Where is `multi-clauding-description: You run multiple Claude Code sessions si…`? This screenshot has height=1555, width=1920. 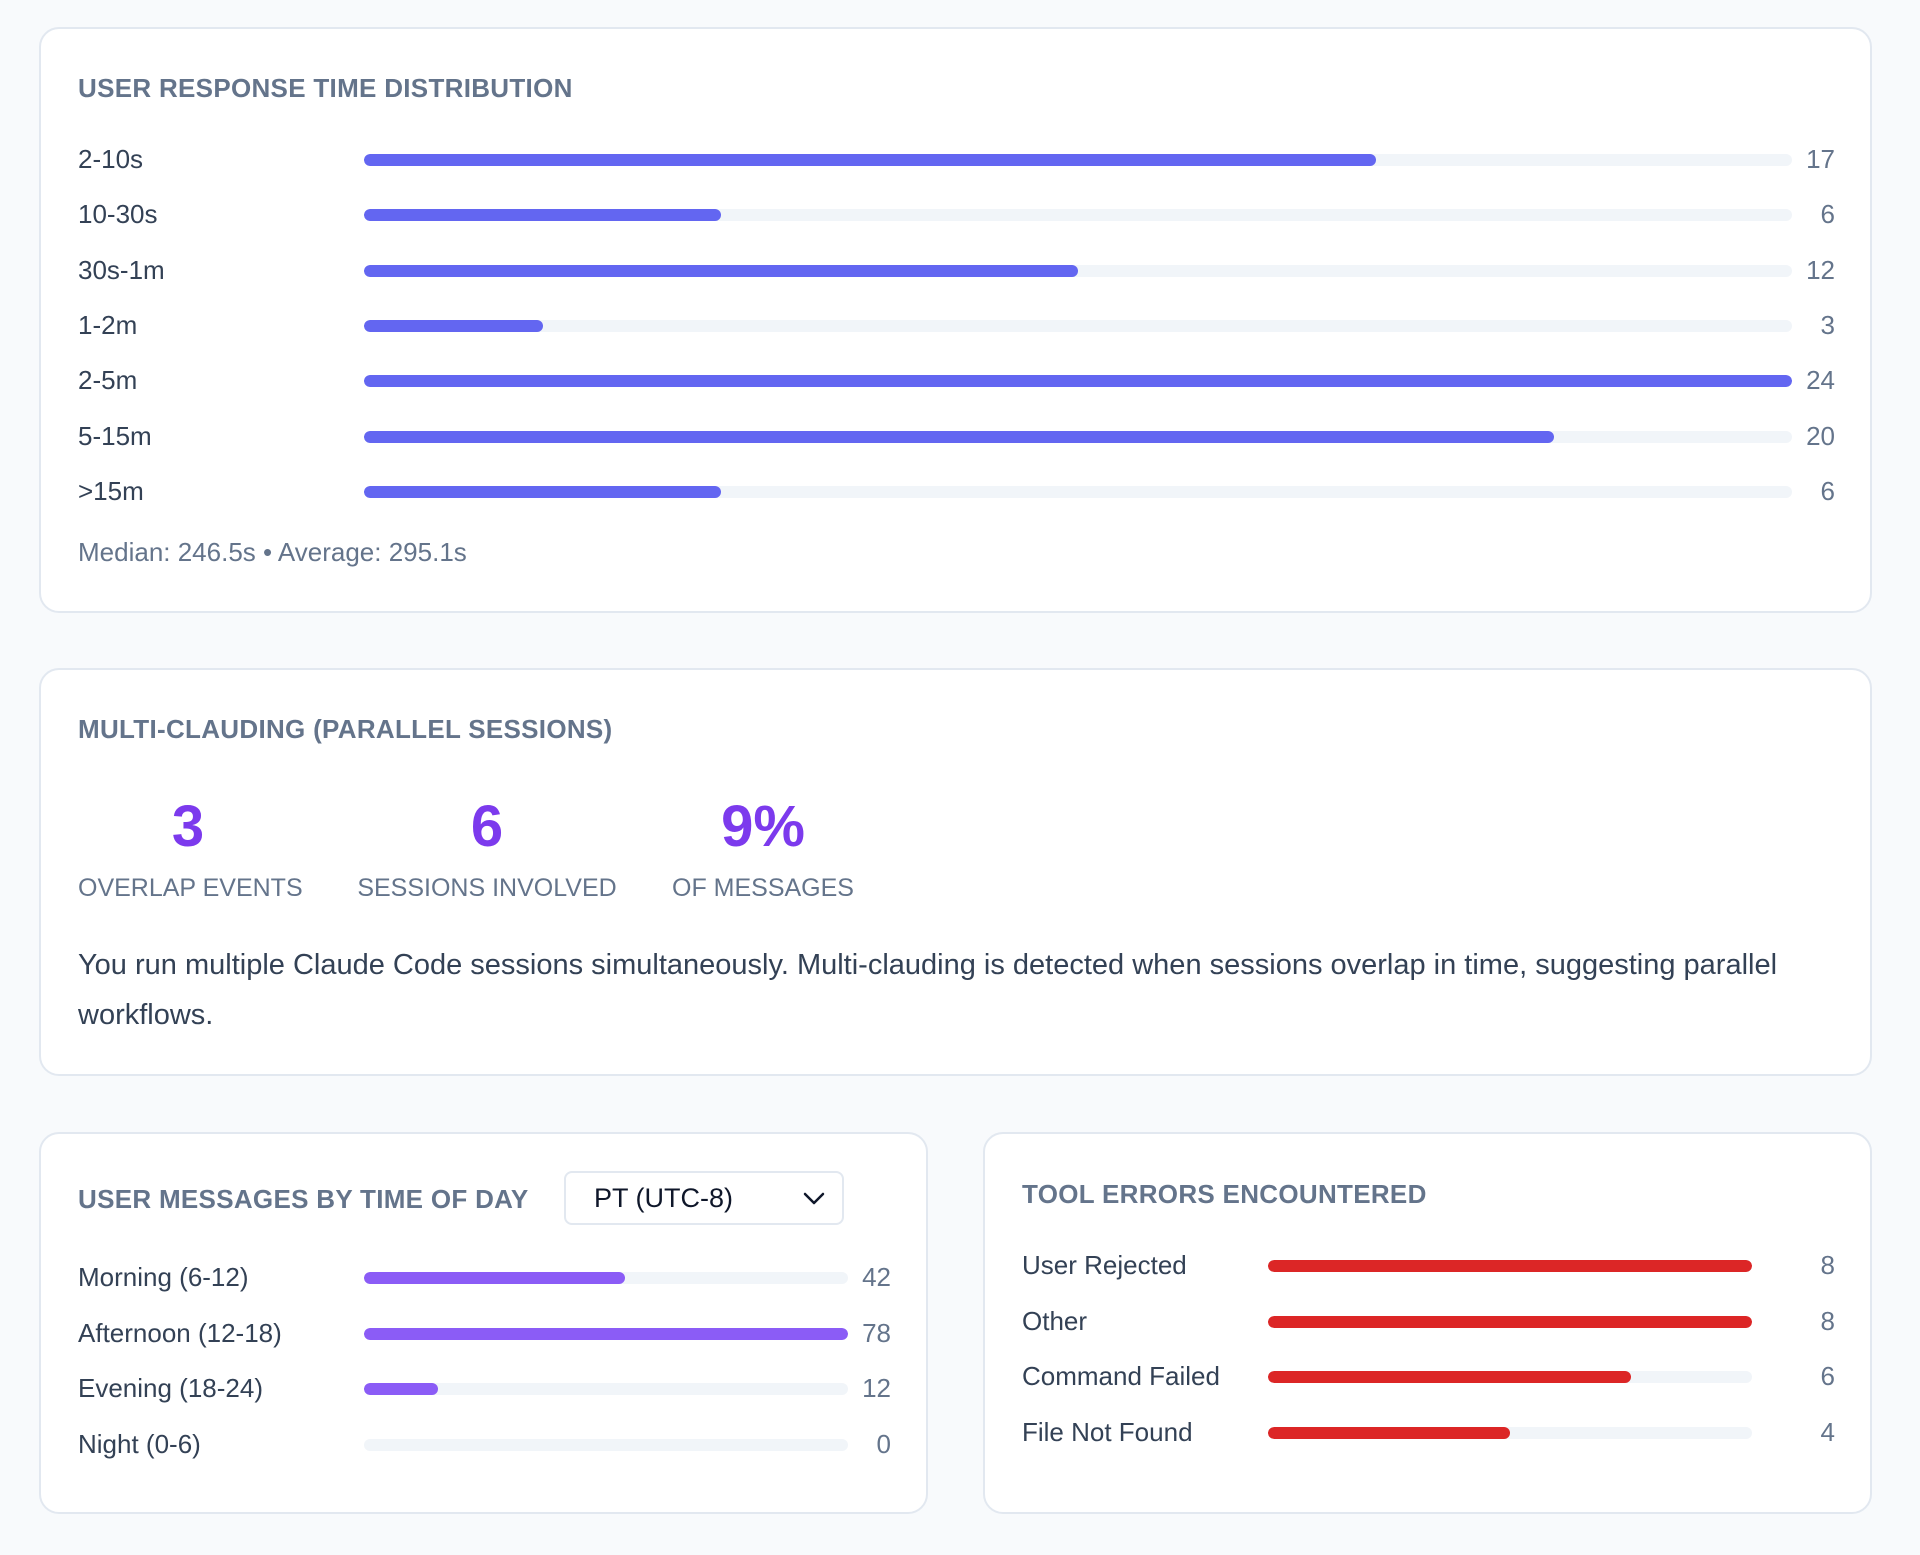
multi-clauding-description: You run multiple Claude Code sessions si… is located at coordinates (928, 990).